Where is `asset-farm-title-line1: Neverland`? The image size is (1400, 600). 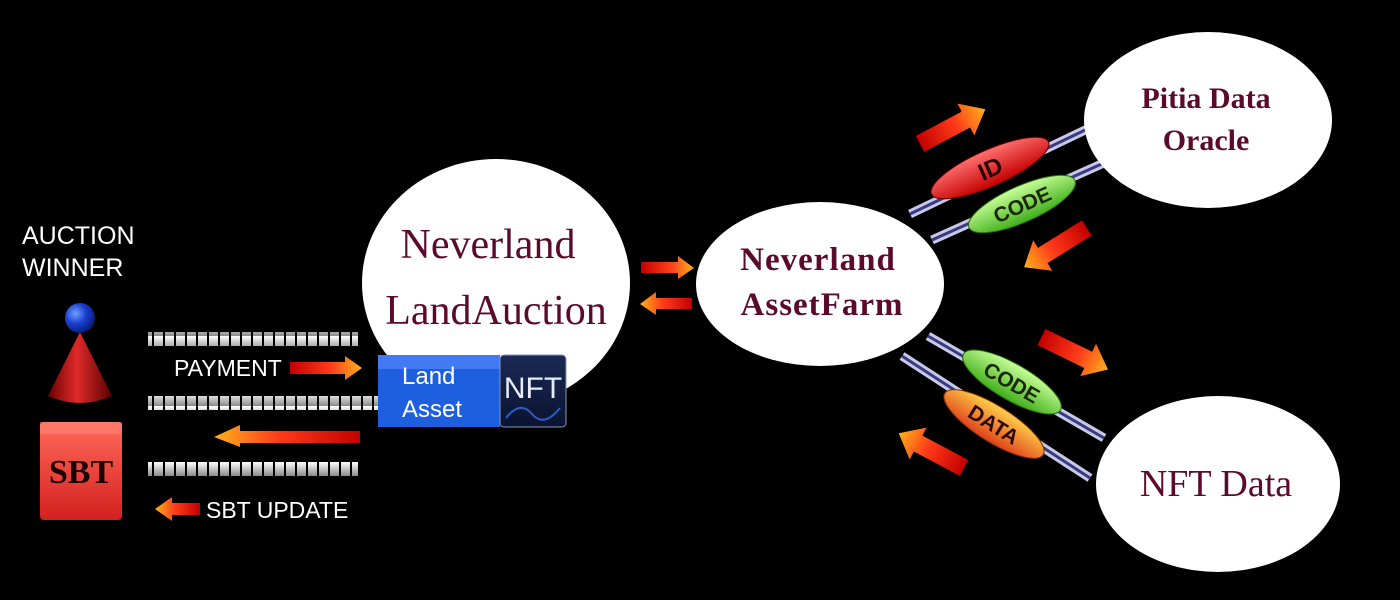 asset-farm-title-line1: Neverland is located at coordinates (818, 260).